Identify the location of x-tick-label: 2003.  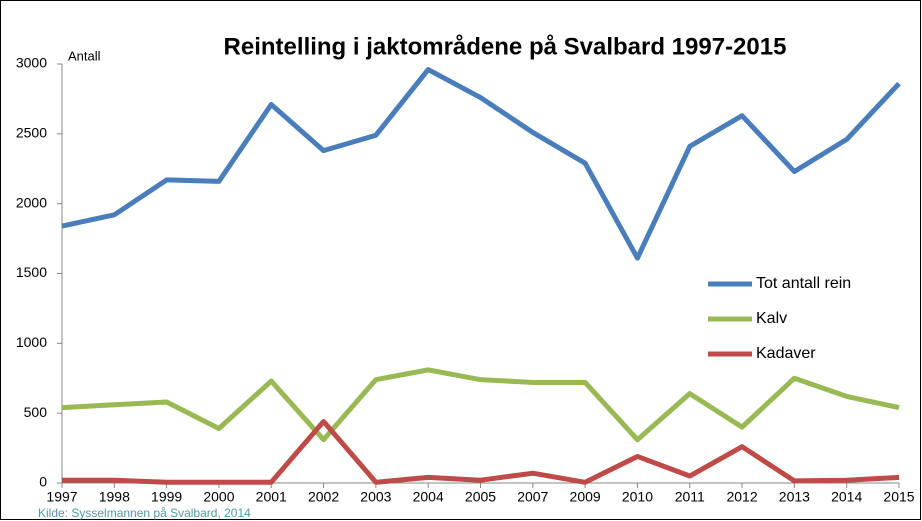
(375, 497).